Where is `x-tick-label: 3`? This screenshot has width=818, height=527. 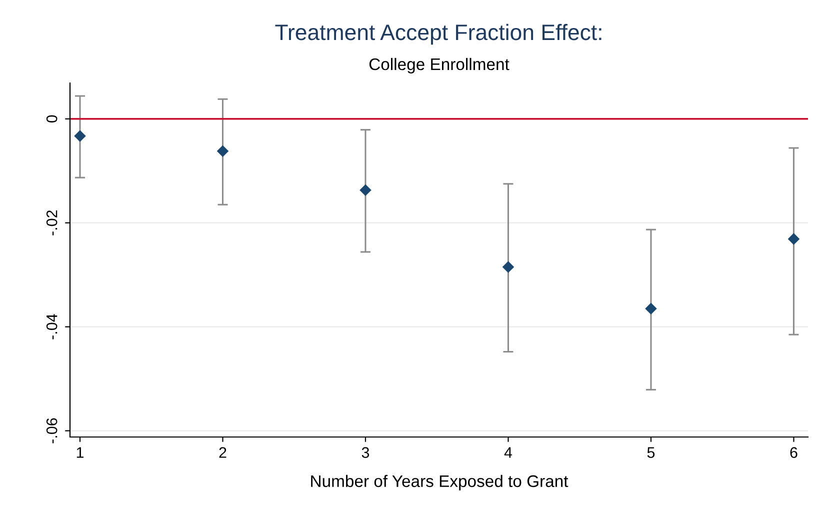 x-tick-label: 3 is located at coordinates (366, 452).